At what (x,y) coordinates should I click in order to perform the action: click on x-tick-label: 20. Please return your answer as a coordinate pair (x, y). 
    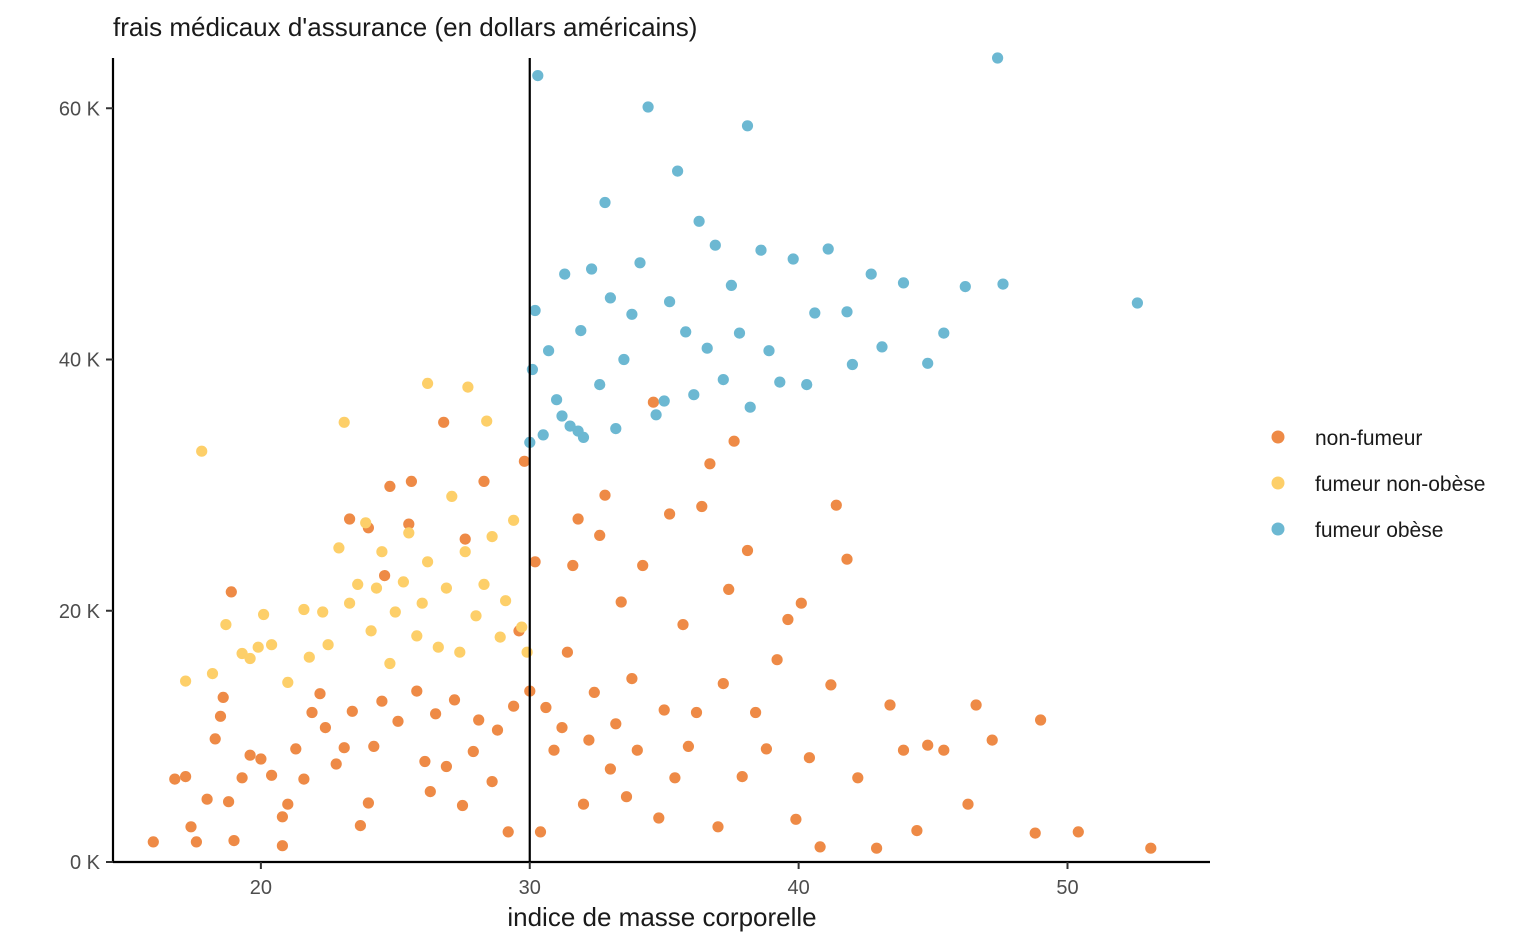
    Looking at the image, I should click on (261, 888).